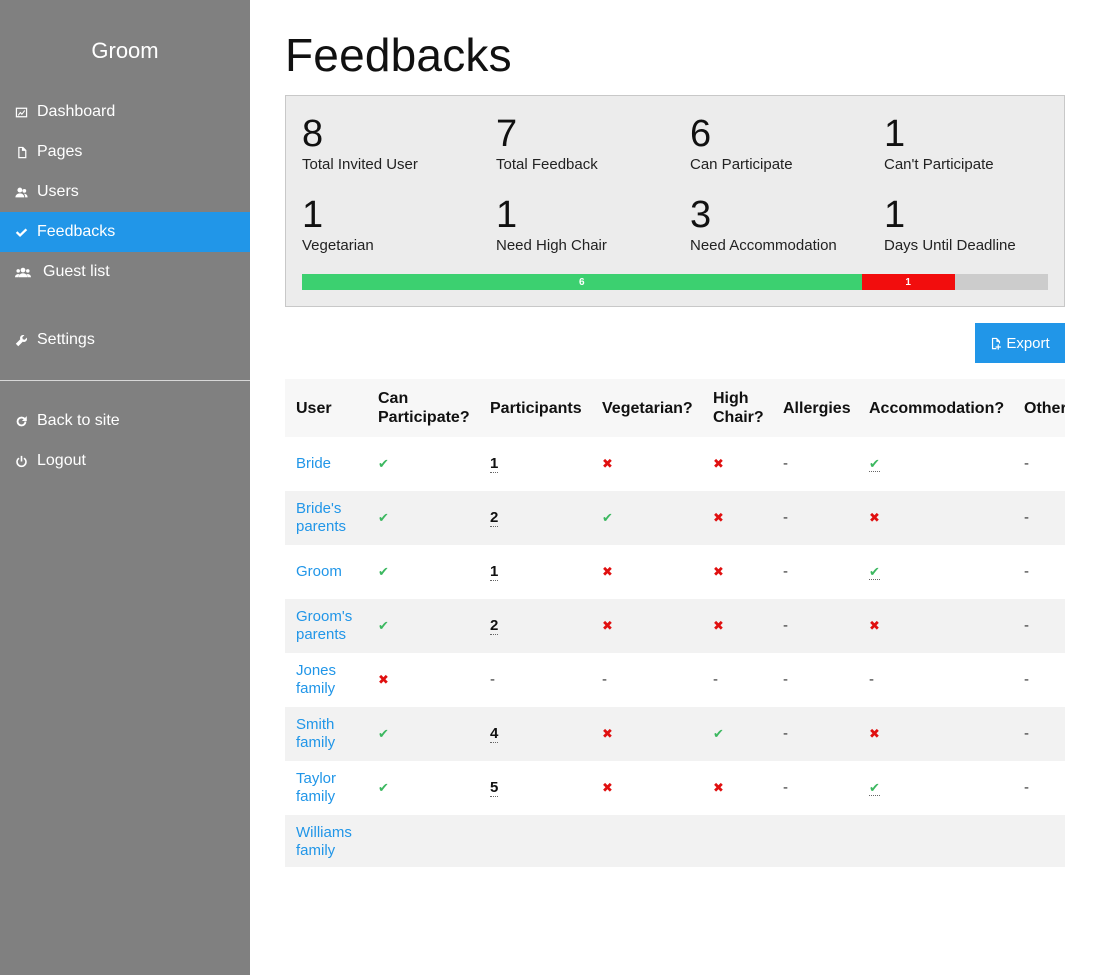 This screenshot has height=975, width=1100. I want to click on column-header: Accommodation?, so click(935, 408).